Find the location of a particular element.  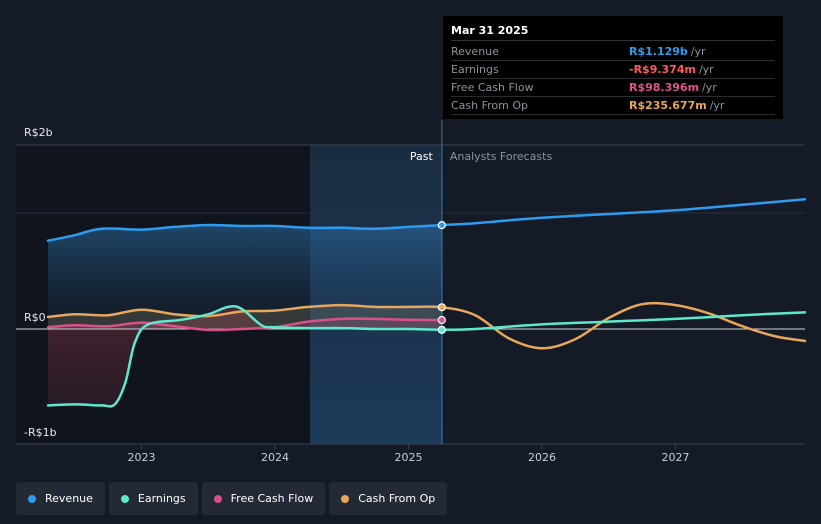

tooltip-value: R$98.396m is located at coordinates (664, 87).